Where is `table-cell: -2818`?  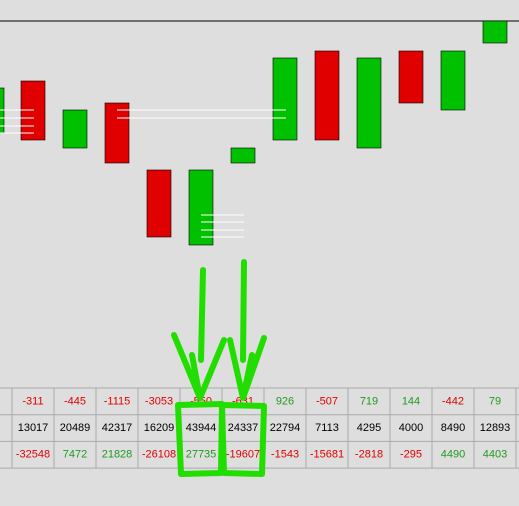
table-cell: -2818 is located at coordinates (369, 455).